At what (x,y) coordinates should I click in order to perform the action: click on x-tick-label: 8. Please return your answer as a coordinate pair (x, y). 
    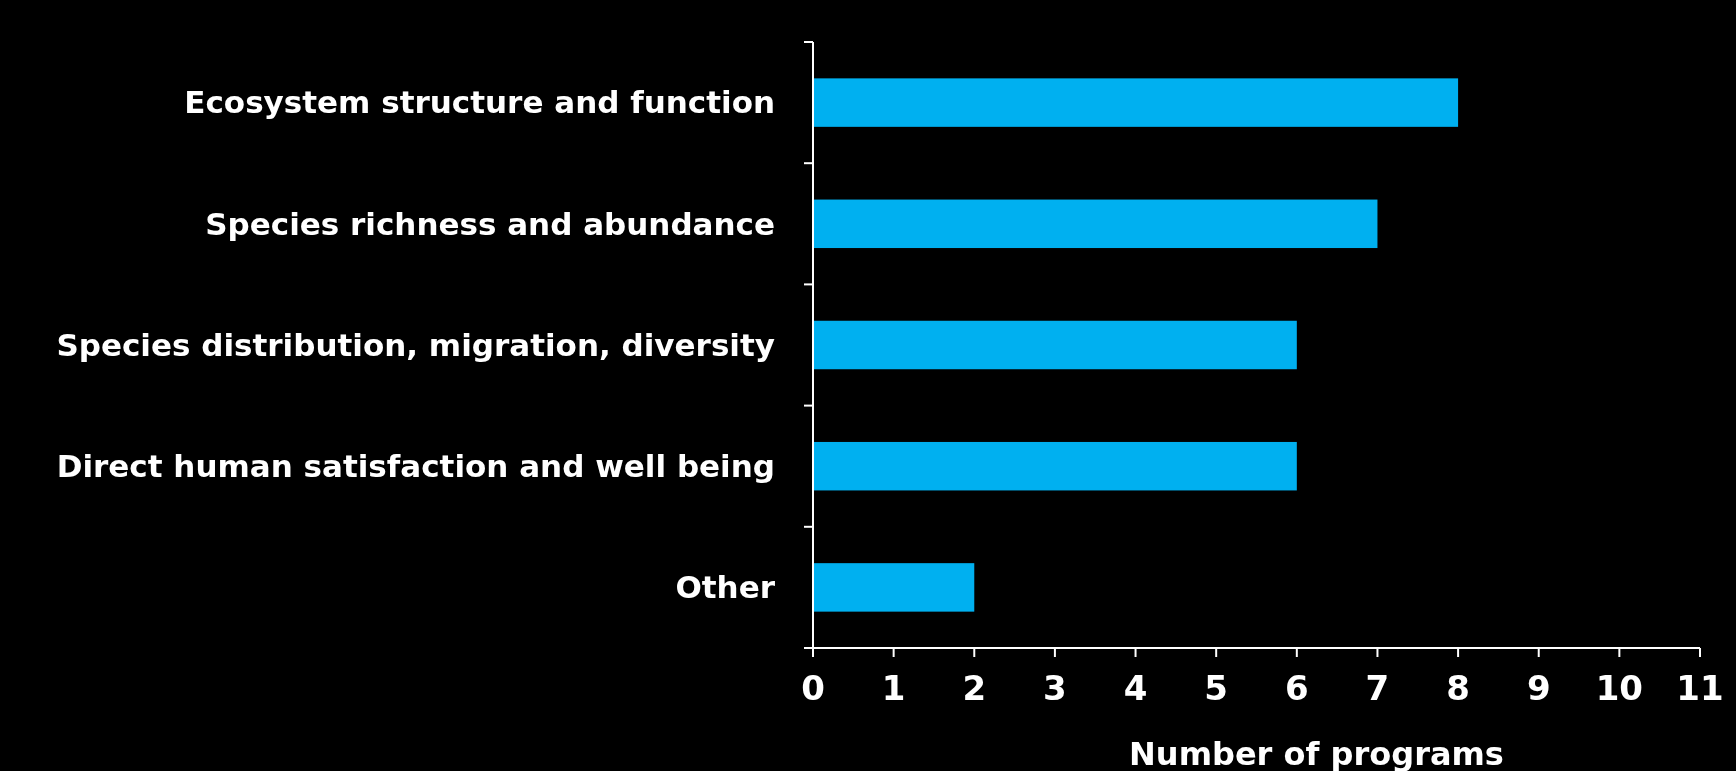
    Looking at the image, I should click on (1458, 688).